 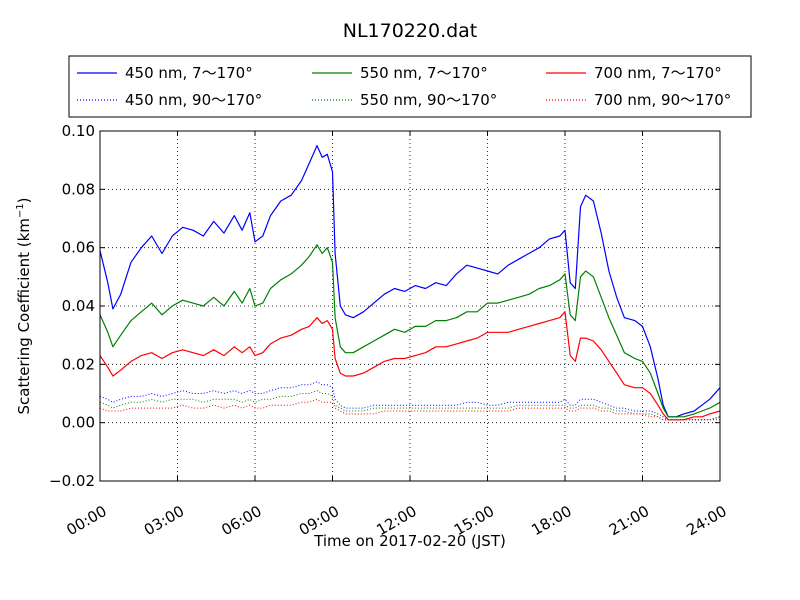 I want to click on legend-label: 550 nm, 90～170°, so click(x=428, y=100).